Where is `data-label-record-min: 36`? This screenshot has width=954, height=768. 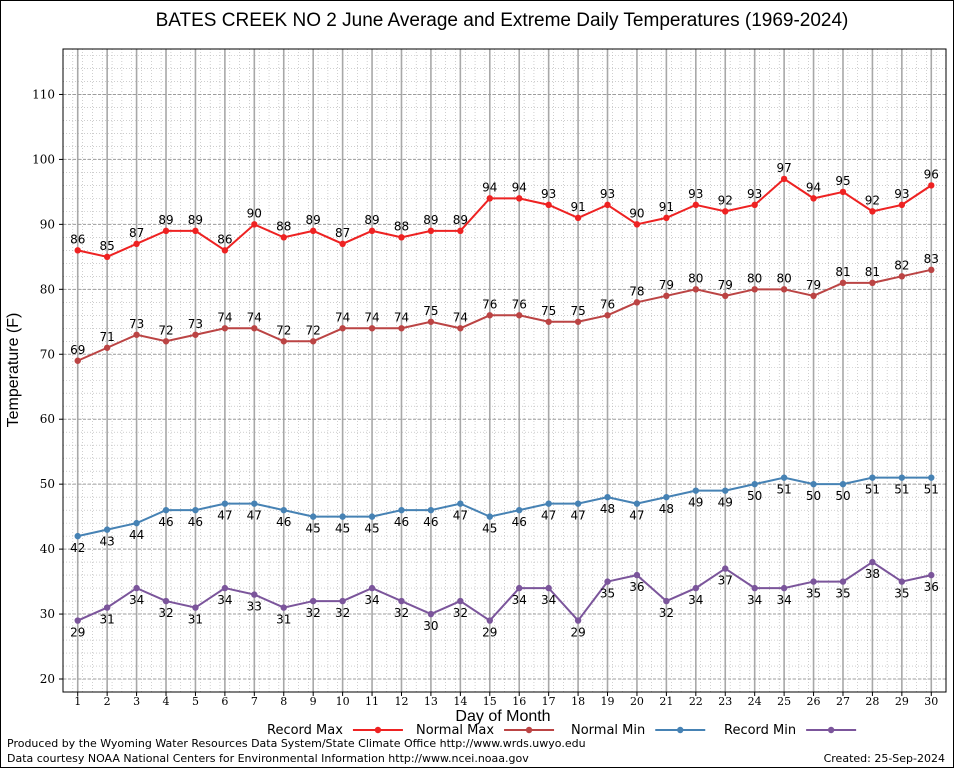
data-label-record-min: 36 is located at coordinates (931, 587).